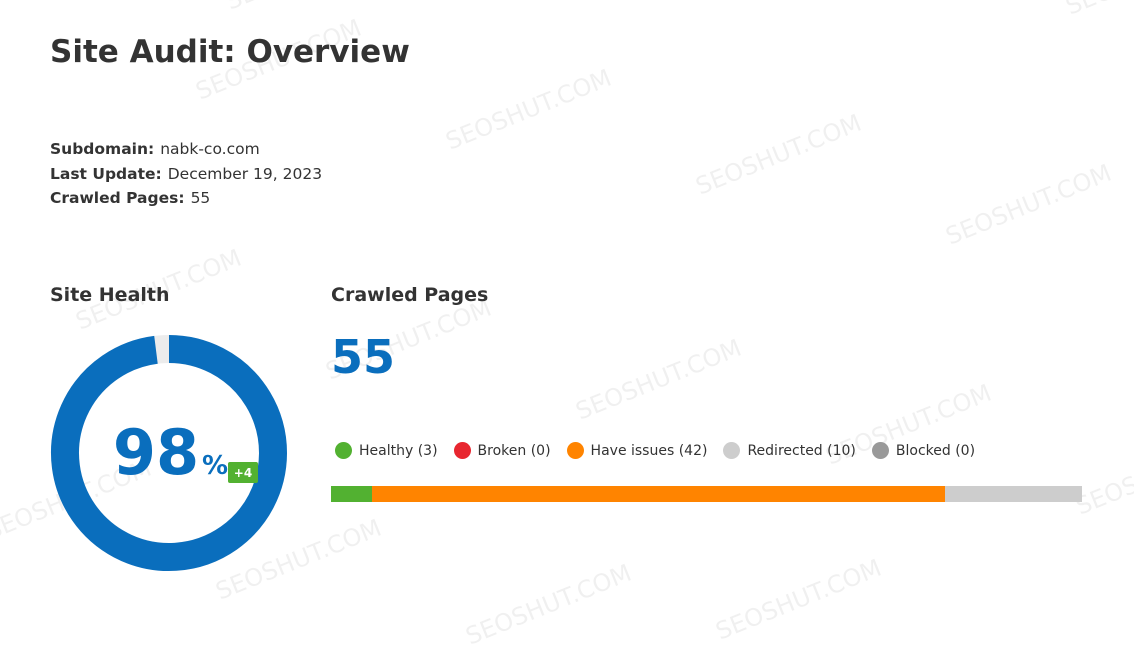  I want to click on legend-label: Have issues (42), so click(649, 450).